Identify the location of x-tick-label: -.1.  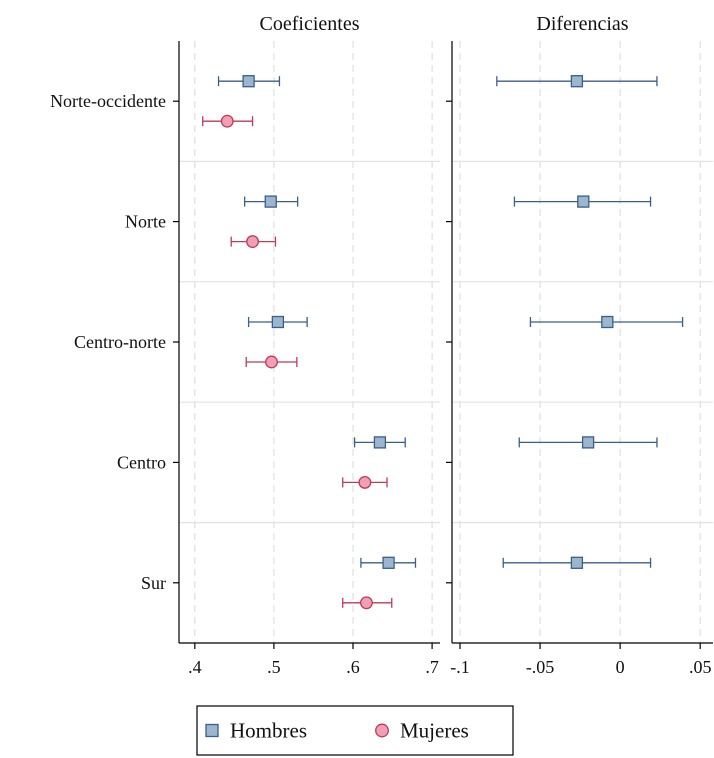
(460, 667).